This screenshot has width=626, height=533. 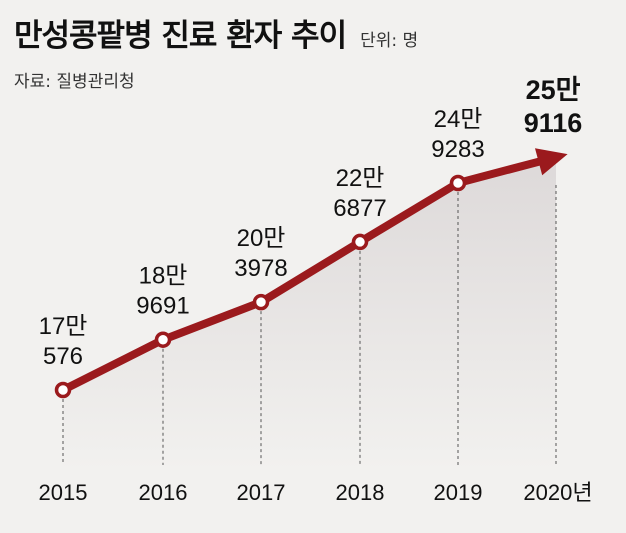 I want to click on chart-header: 만성콩팥병 진료 환자 추이 단위: 명 자료: 질병관리청, so click(x=314, y=51).